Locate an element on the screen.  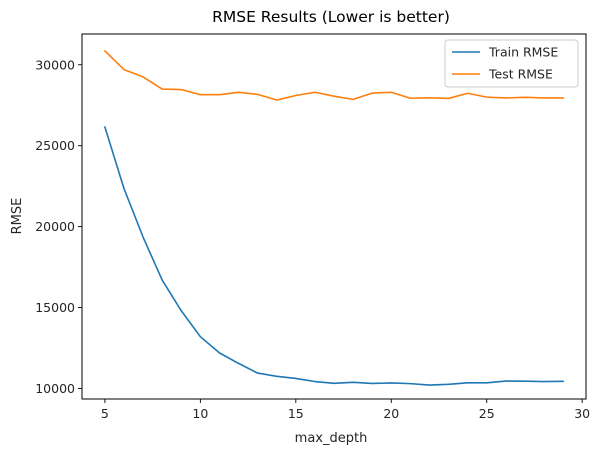
legend: Train RMSE Test RMSE is located at coordinates (511, 63).